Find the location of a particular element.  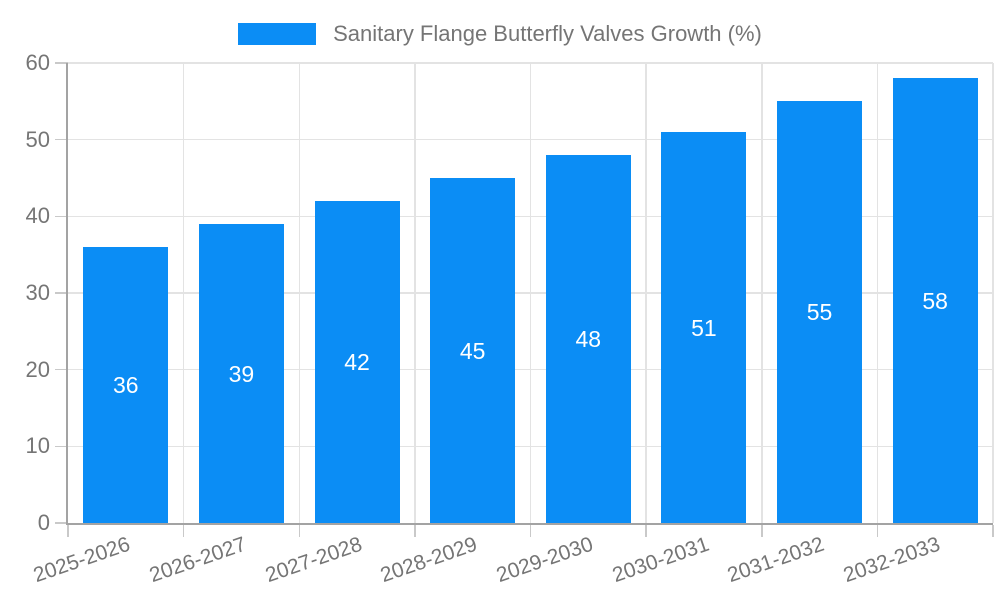

bar: 48 is located at coordinates (588, 339).